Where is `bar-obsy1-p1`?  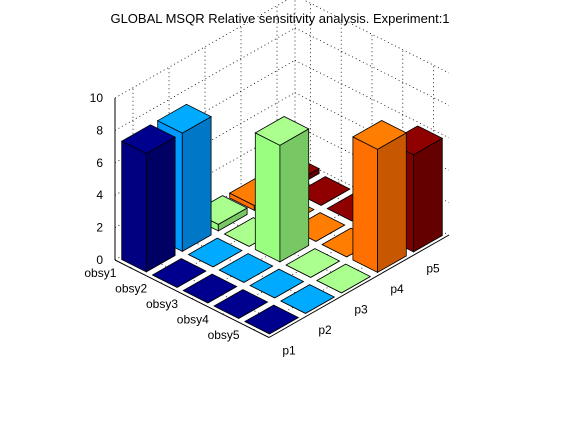 bar-obsy1-p1 is located at coordinates (148, 198).